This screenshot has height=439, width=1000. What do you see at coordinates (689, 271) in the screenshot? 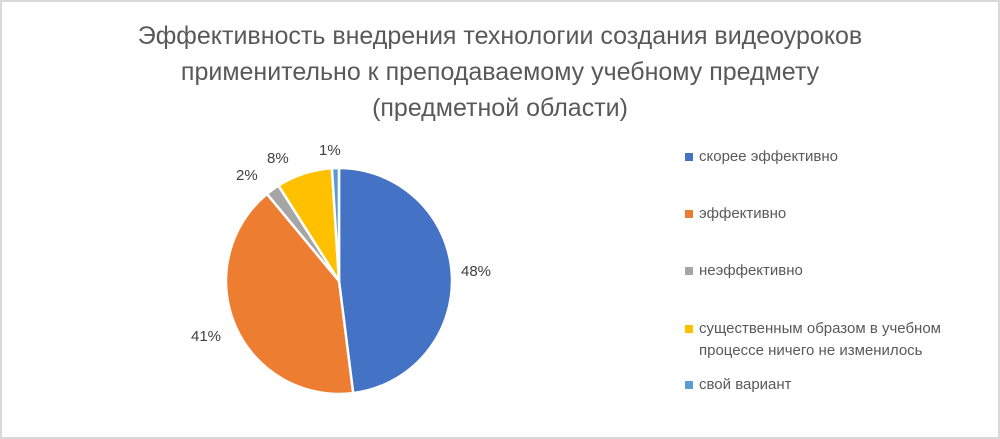
I see `legend-swatch-gray` at bounding box center [689, 271].